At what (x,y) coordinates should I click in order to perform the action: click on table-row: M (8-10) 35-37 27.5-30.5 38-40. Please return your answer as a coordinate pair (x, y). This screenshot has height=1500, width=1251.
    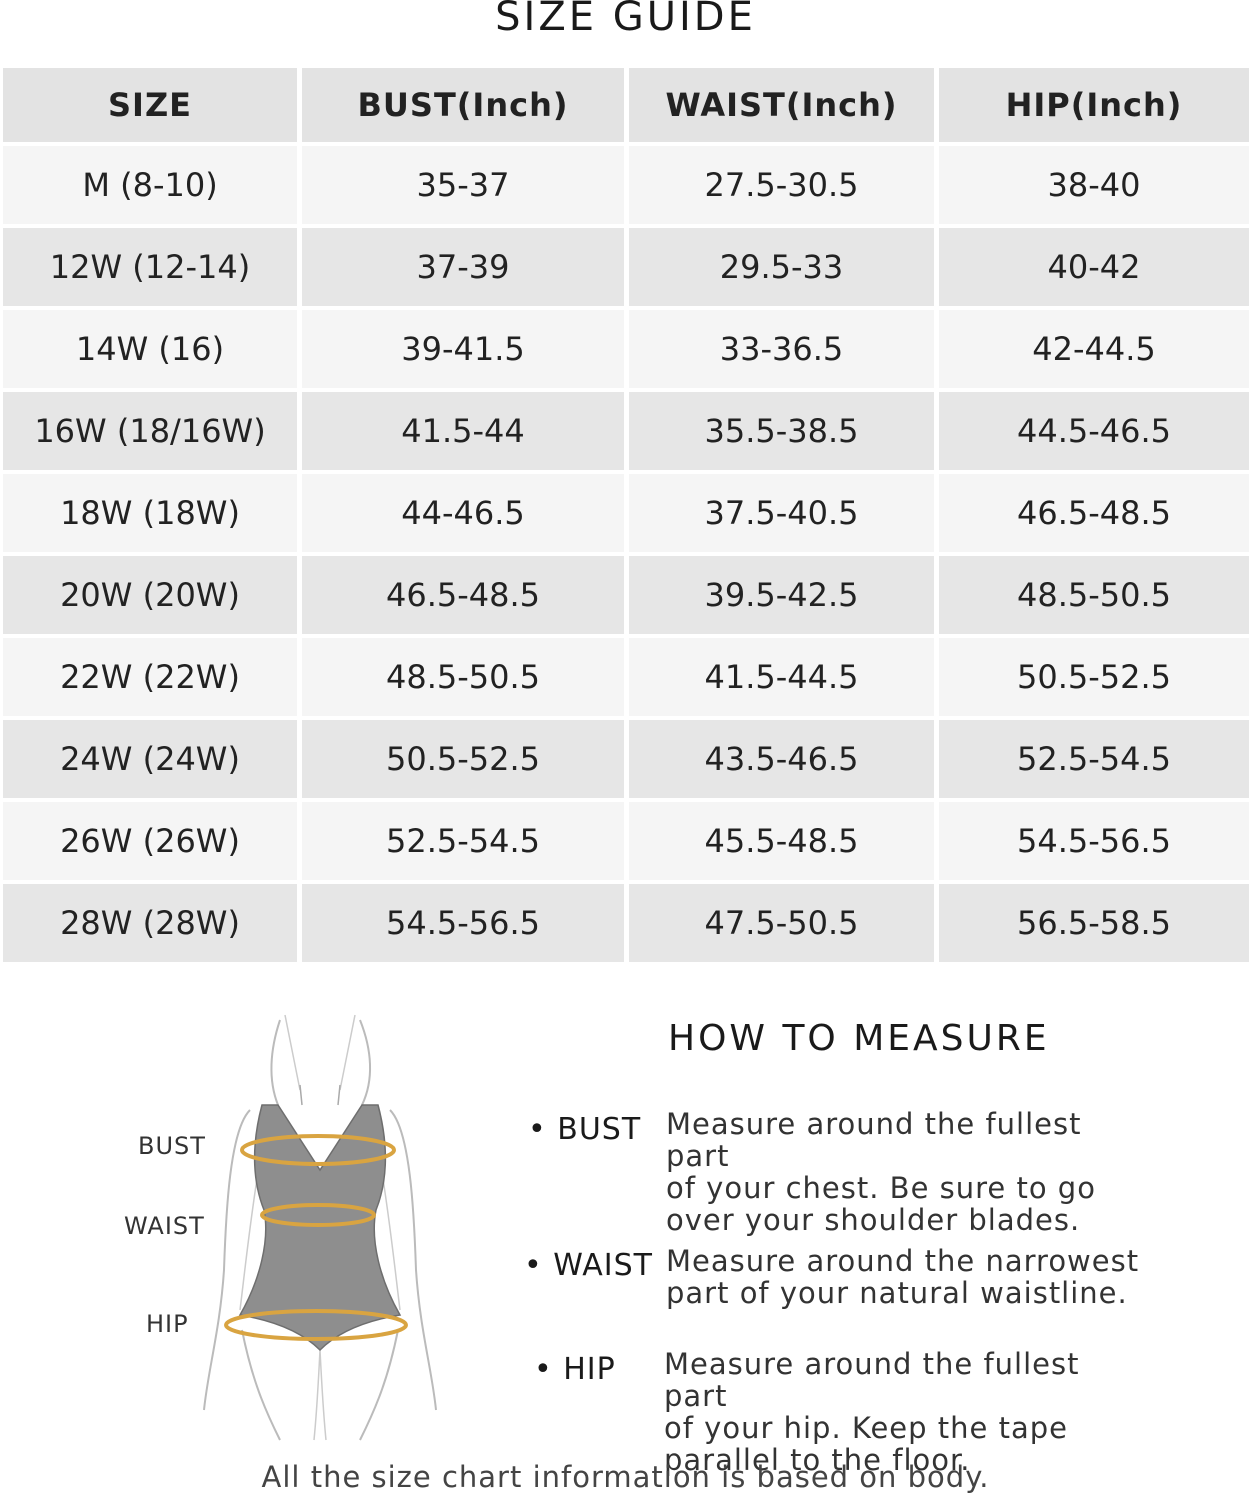
    Looking at the image, I should click on (626, 187).